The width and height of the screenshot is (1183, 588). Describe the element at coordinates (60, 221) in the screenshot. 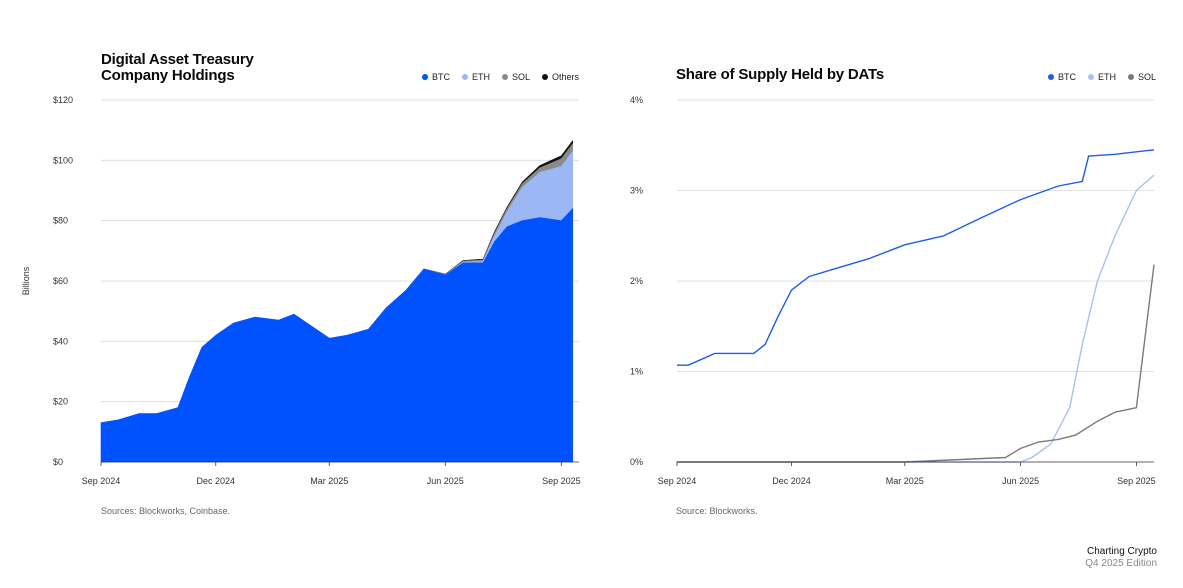

I see `y-tick-label: $80` at that location.